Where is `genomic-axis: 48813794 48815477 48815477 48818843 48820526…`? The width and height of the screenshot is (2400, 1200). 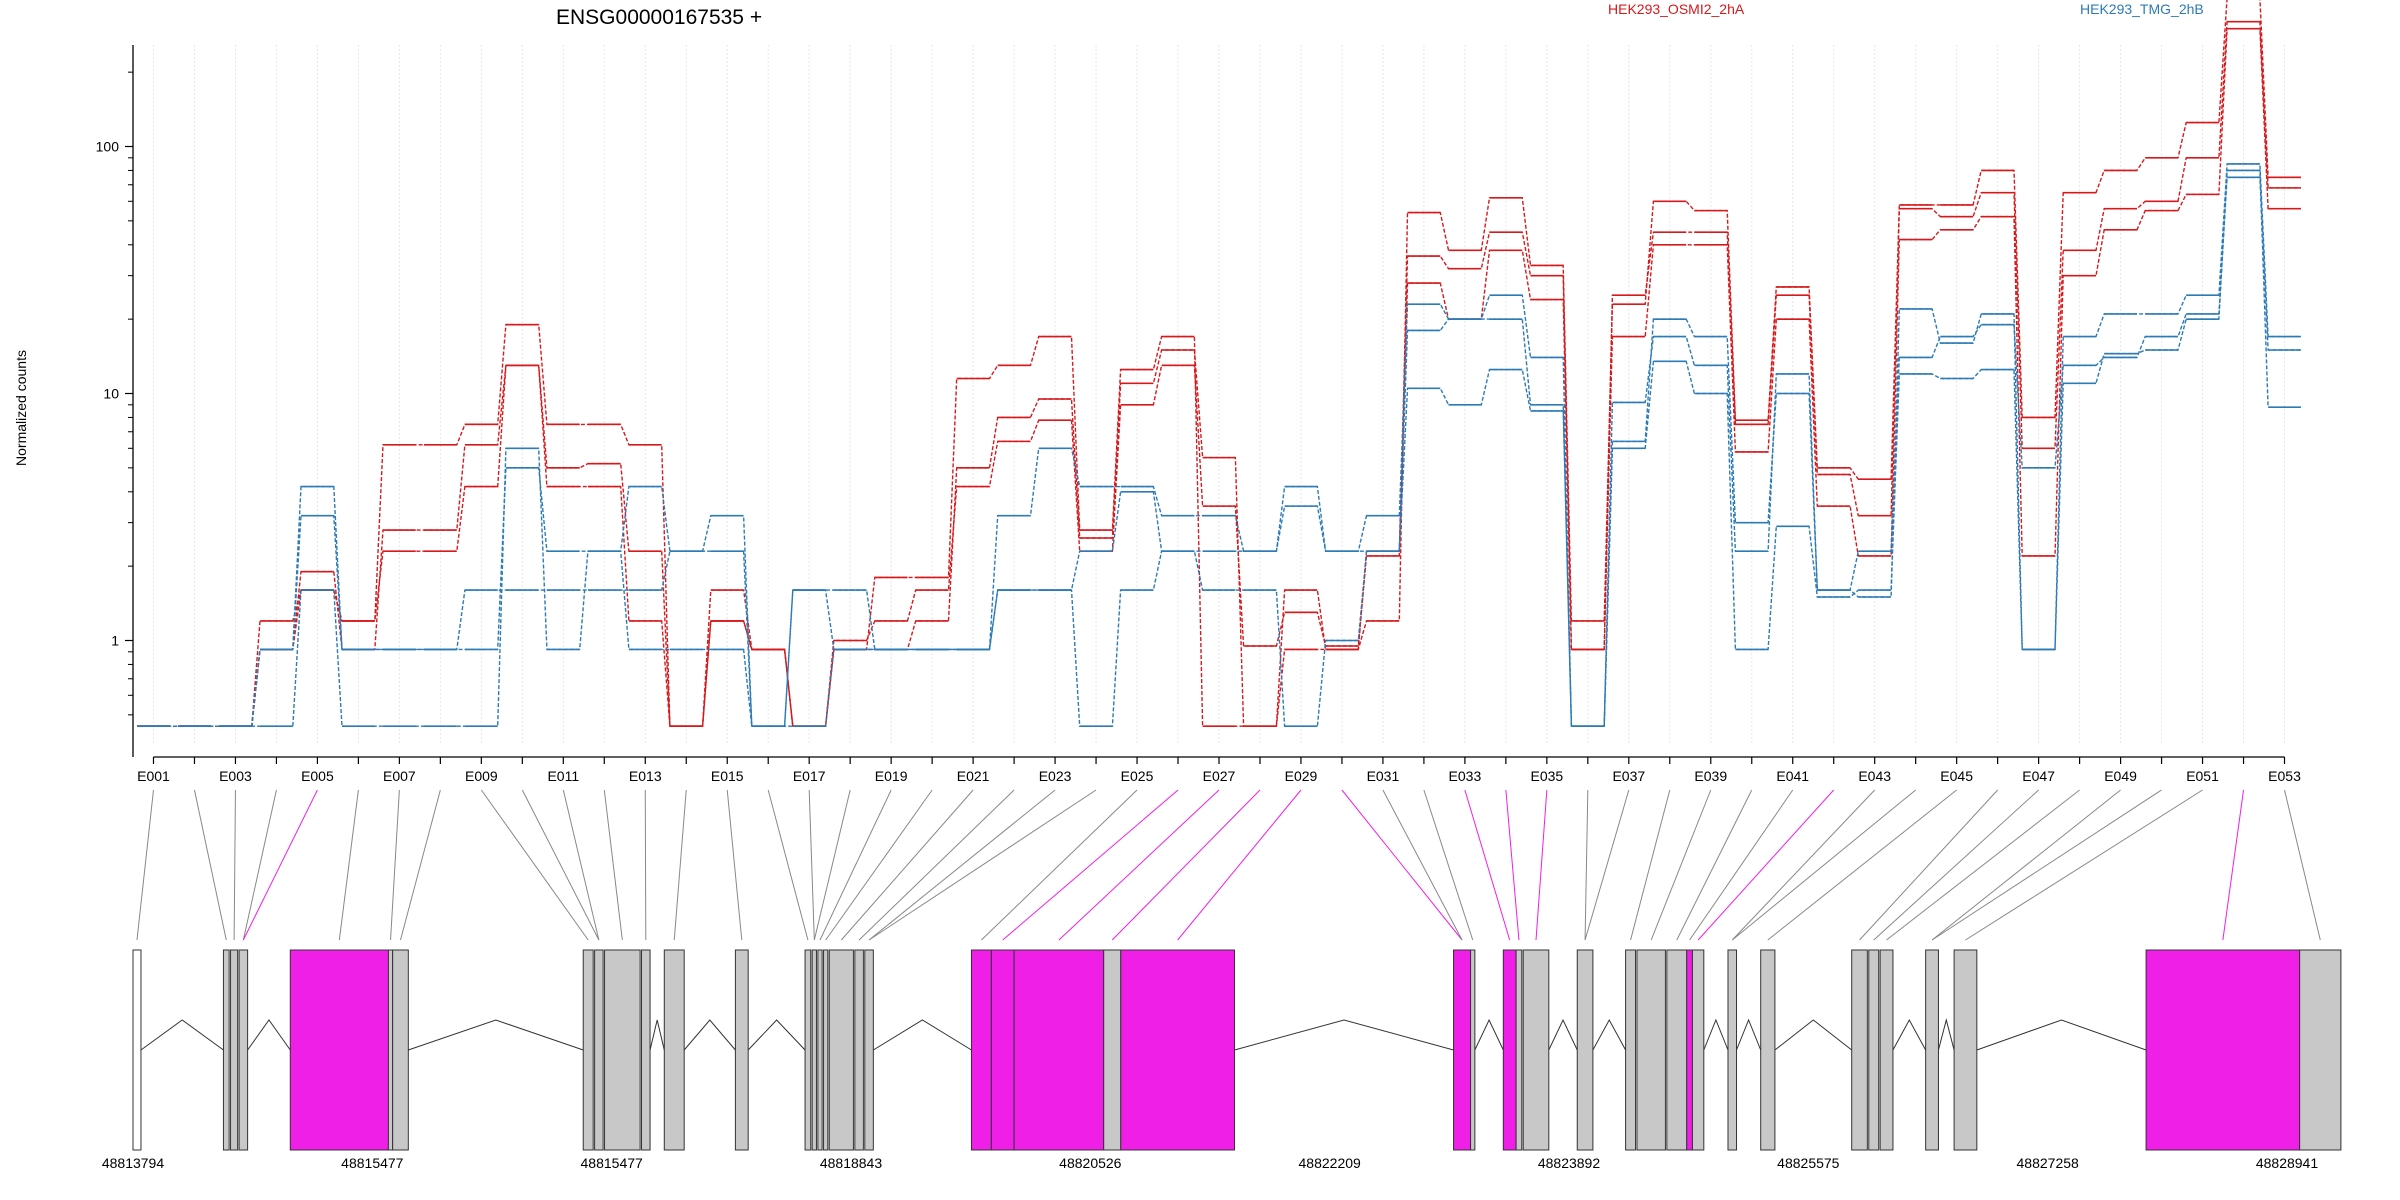
genomic-axis: 48813794 48815477 48815477 48818843 48820526… is located at coordinates (1210, 1163).